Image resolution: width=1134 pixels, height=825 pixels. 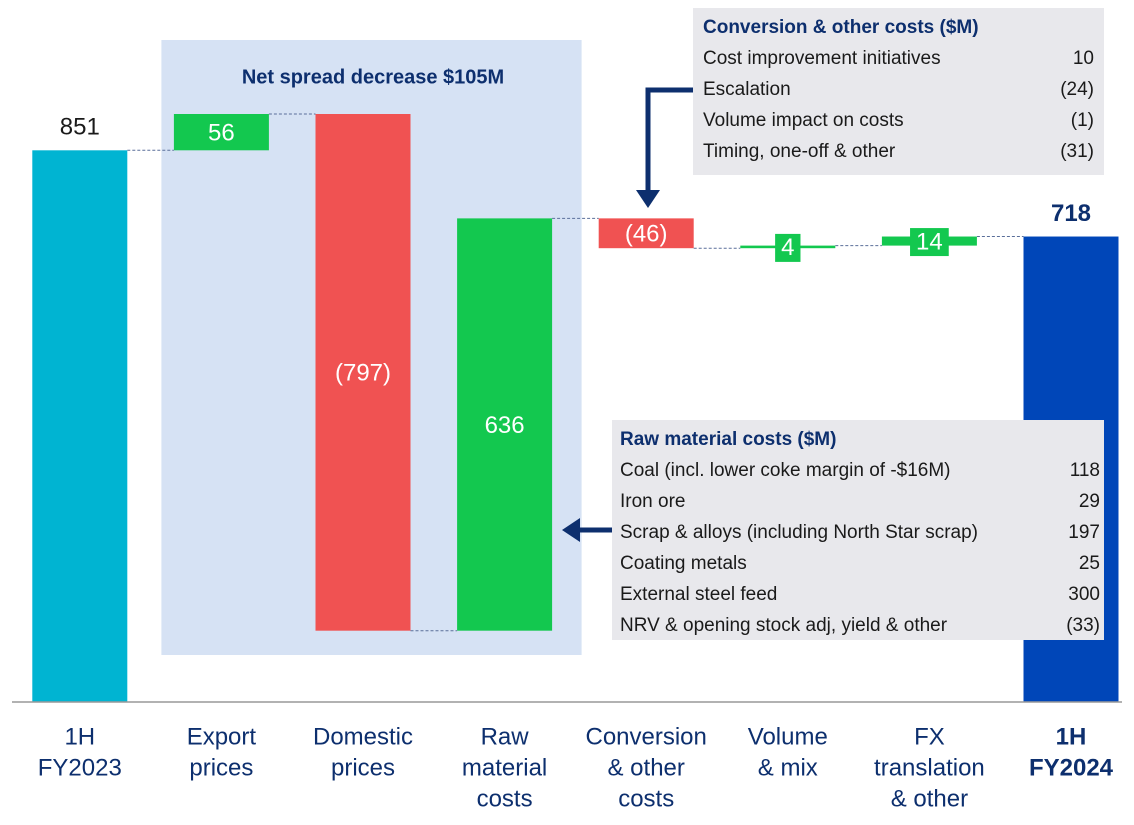 I want to click on annotation-row-value: 10, so click(x=1083, y=58).